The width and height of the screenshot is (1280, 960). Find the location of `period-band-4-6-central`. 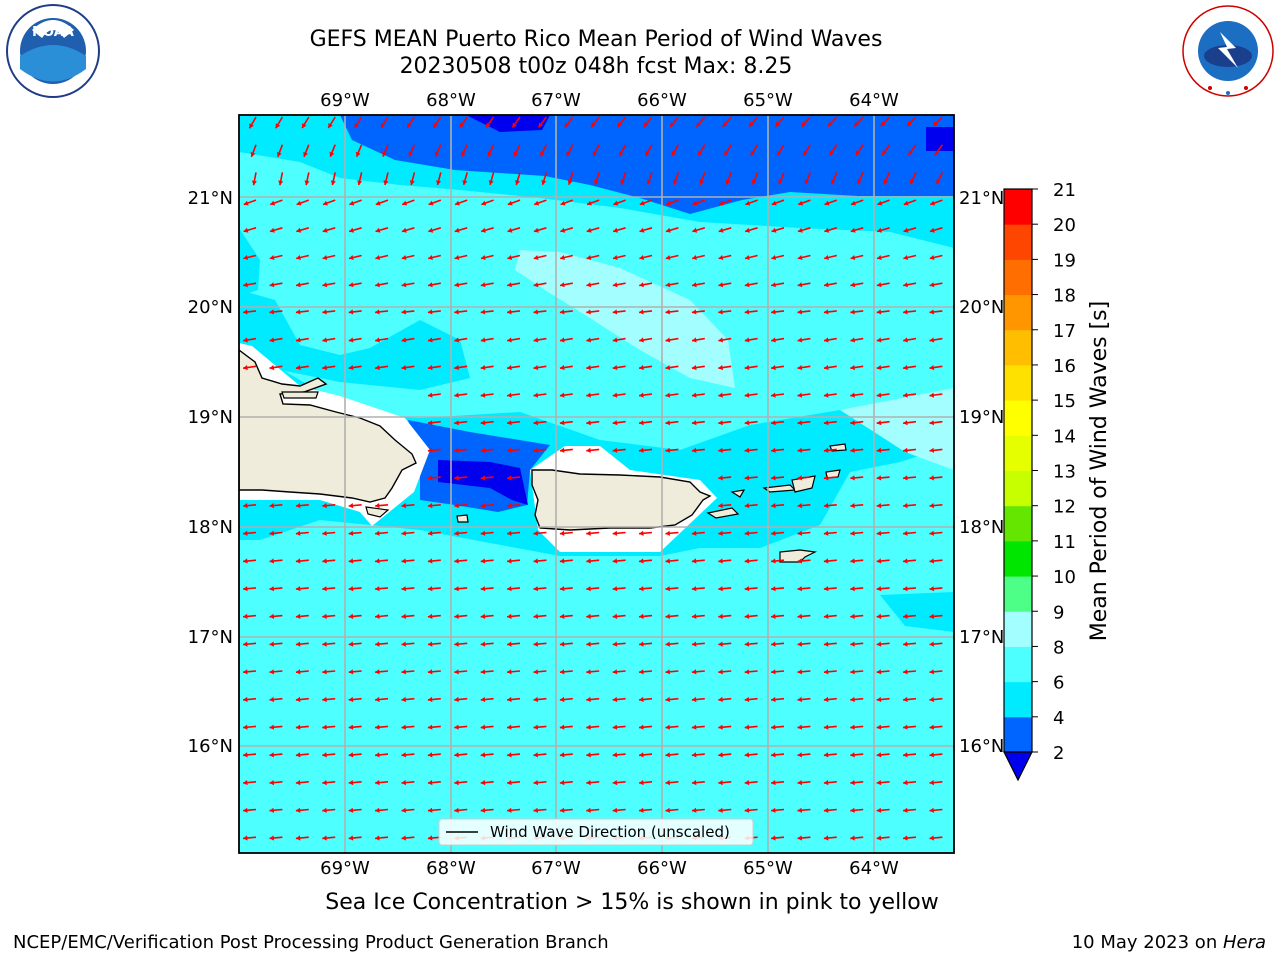

period-band-4-6-central is located at coordinates (354, 340).